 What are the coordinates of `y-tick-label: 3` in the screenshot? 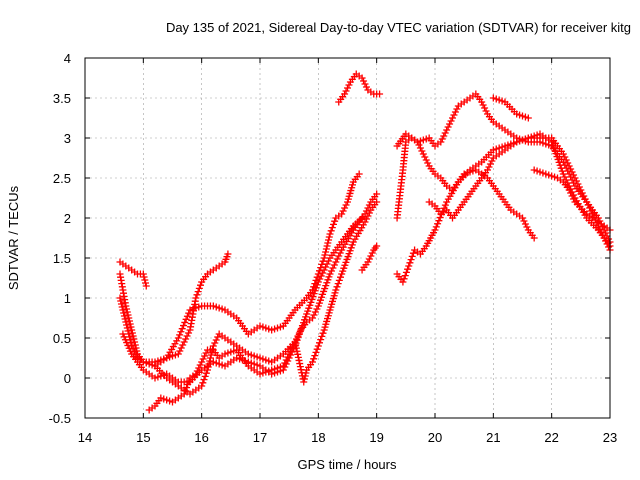 It's located at (67, 138).